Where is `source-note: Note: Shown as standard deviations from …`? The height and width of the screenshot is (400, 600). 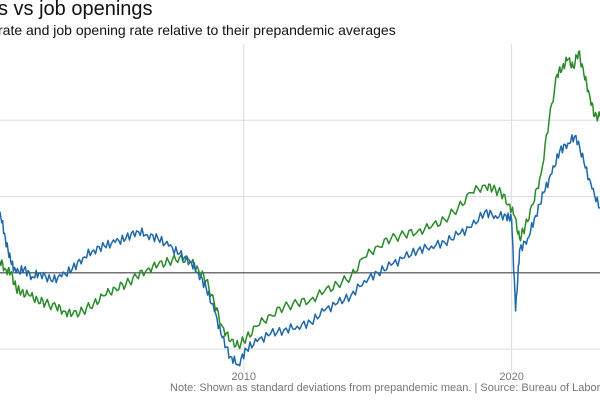
source-note: Note: Shown as standard deviations from … is located at coordinates (385, 388).